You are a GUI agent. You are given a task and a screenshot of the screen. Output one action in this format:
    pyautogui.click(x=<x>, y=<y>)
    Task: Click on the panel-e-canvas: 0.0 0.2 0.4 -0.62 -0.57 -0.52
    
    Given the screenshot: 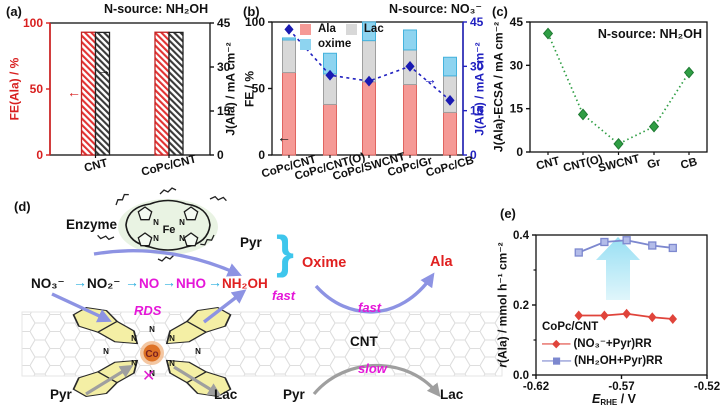 What is the action you would take?
    pyautogui.click(x=616, y=311)
    